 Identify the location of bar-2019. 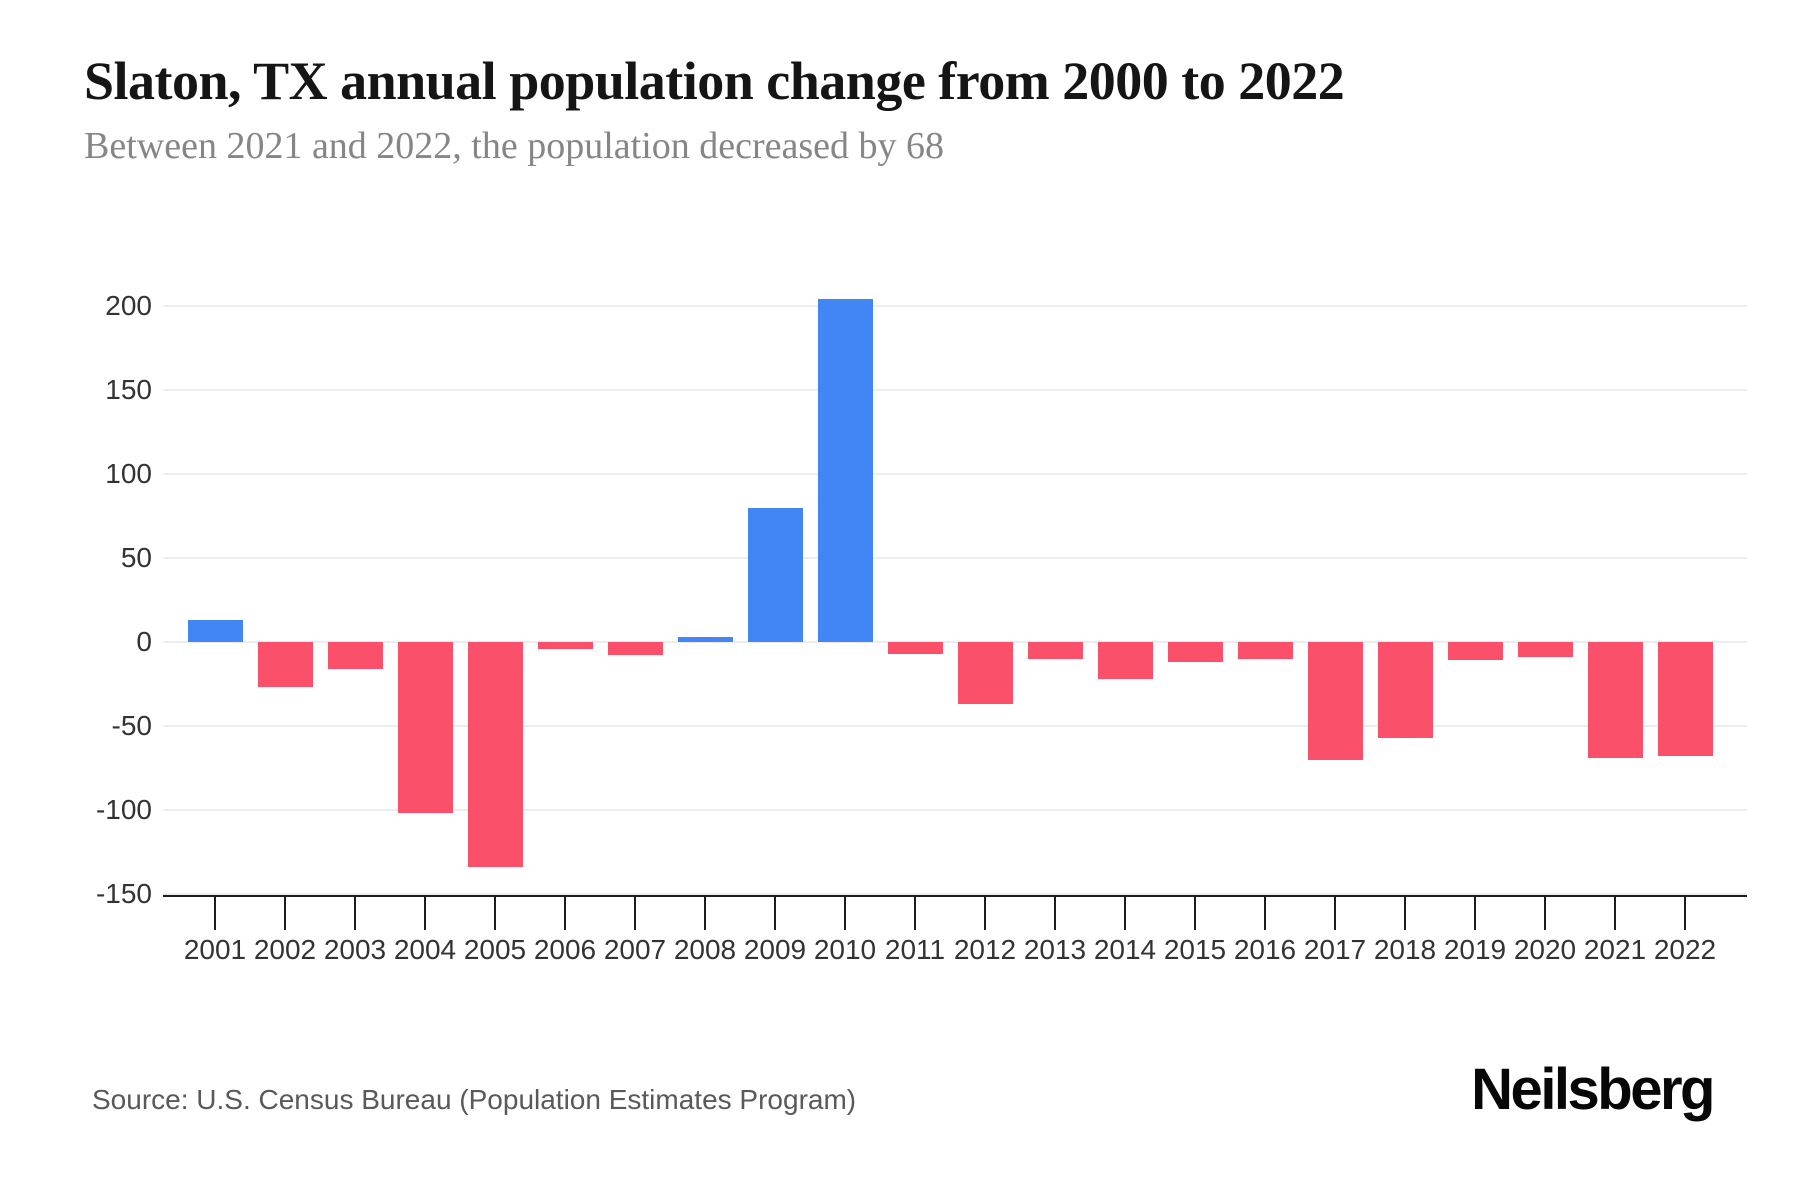
(1475, 651).